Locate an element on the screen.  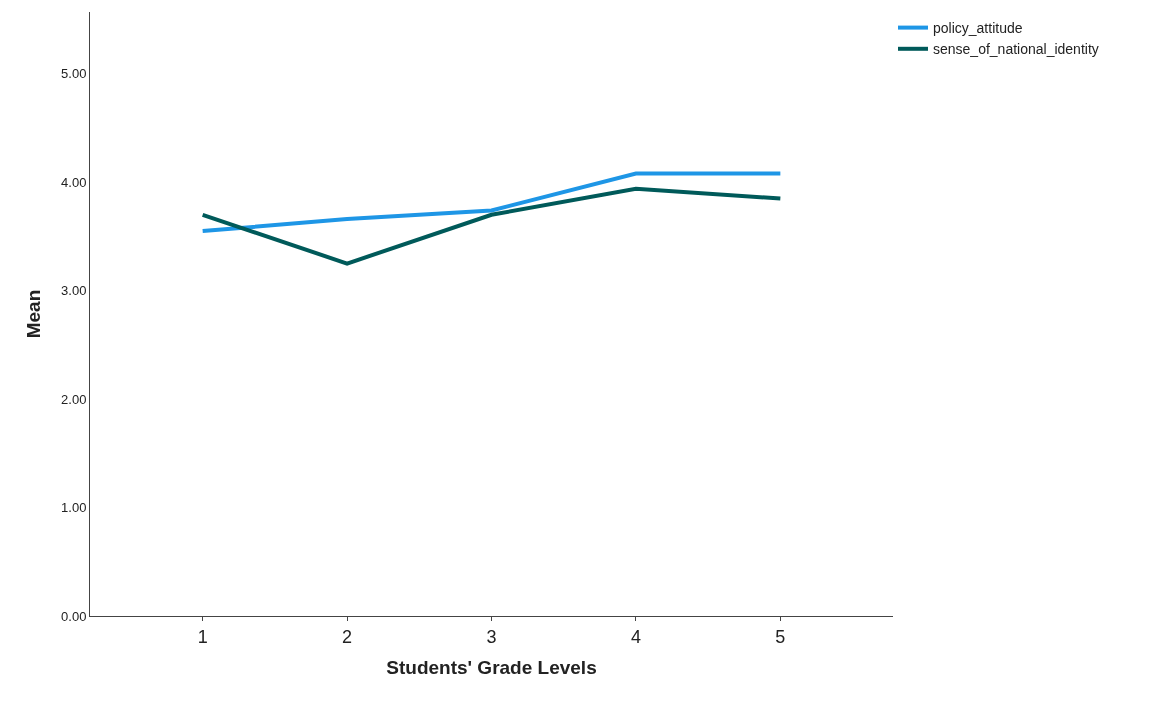
y-tick-label: 5.00 is located at coordinates (74, 74).